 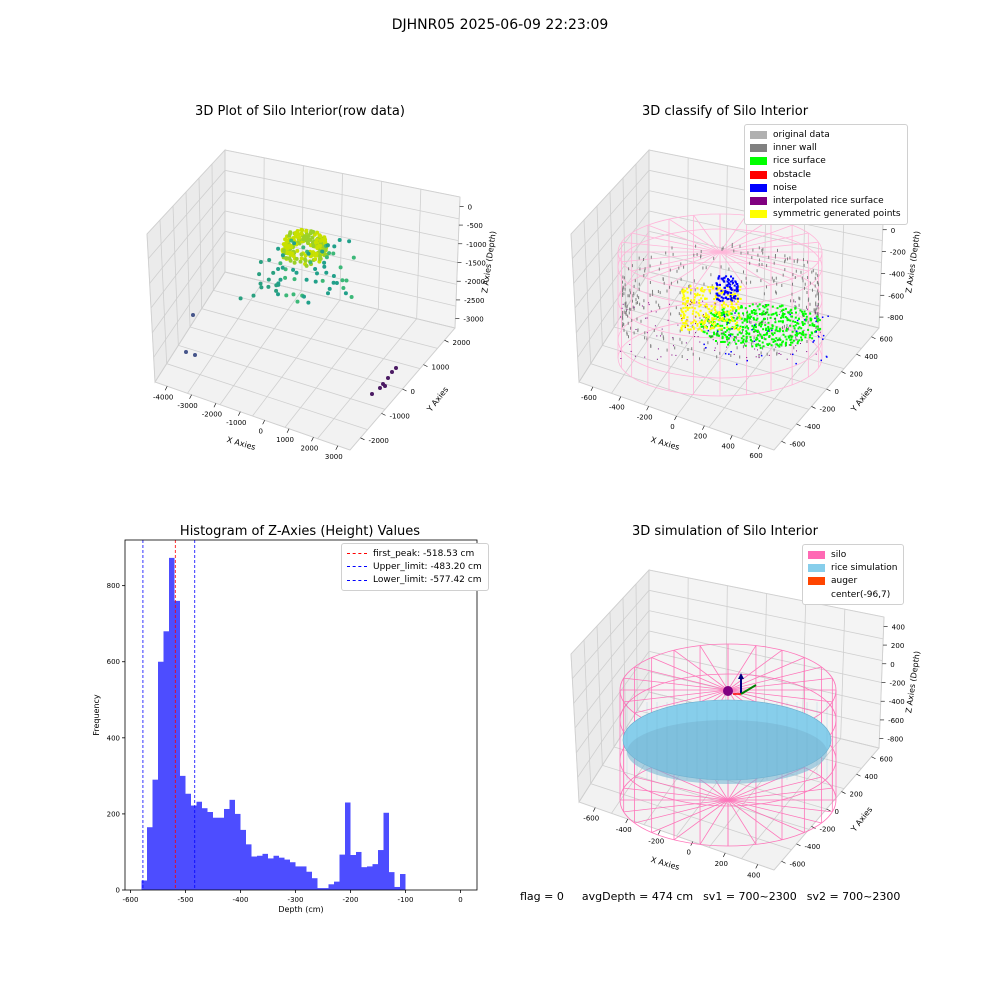 I want to click on silo-wireframe, so click(x=720, y=305).